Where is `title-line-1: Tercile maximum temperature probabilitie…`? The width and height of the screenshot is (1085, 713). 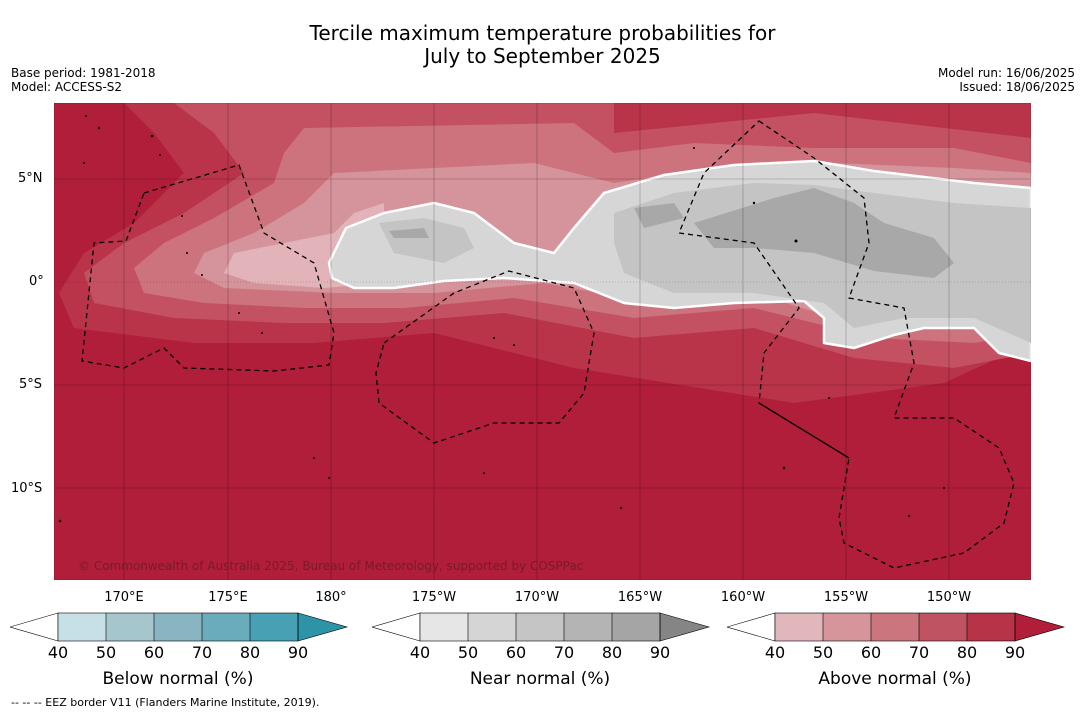
title-line-1: Tercile maximum temperature probabilitie… is located at coordinates (542, 33).